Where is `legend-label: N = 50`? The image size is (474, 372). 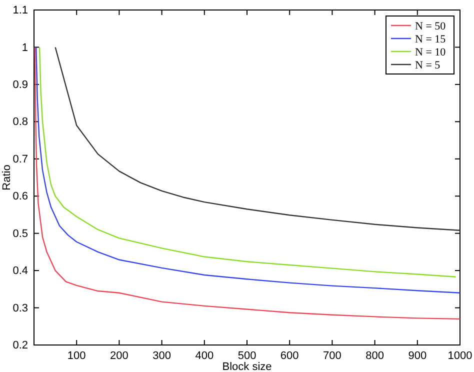 legend-label: N = 50 is located at coordinates (430, 26).